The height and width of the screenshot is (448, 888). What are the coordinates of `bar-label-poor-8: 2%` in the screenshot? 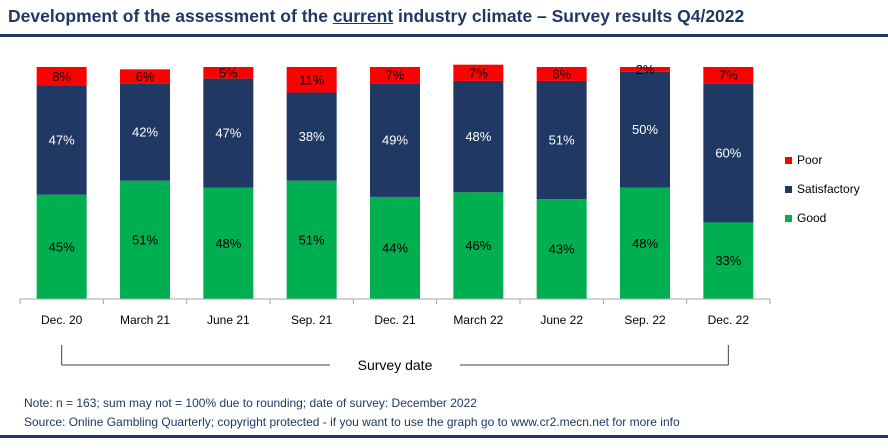 It's located at (645, 69).